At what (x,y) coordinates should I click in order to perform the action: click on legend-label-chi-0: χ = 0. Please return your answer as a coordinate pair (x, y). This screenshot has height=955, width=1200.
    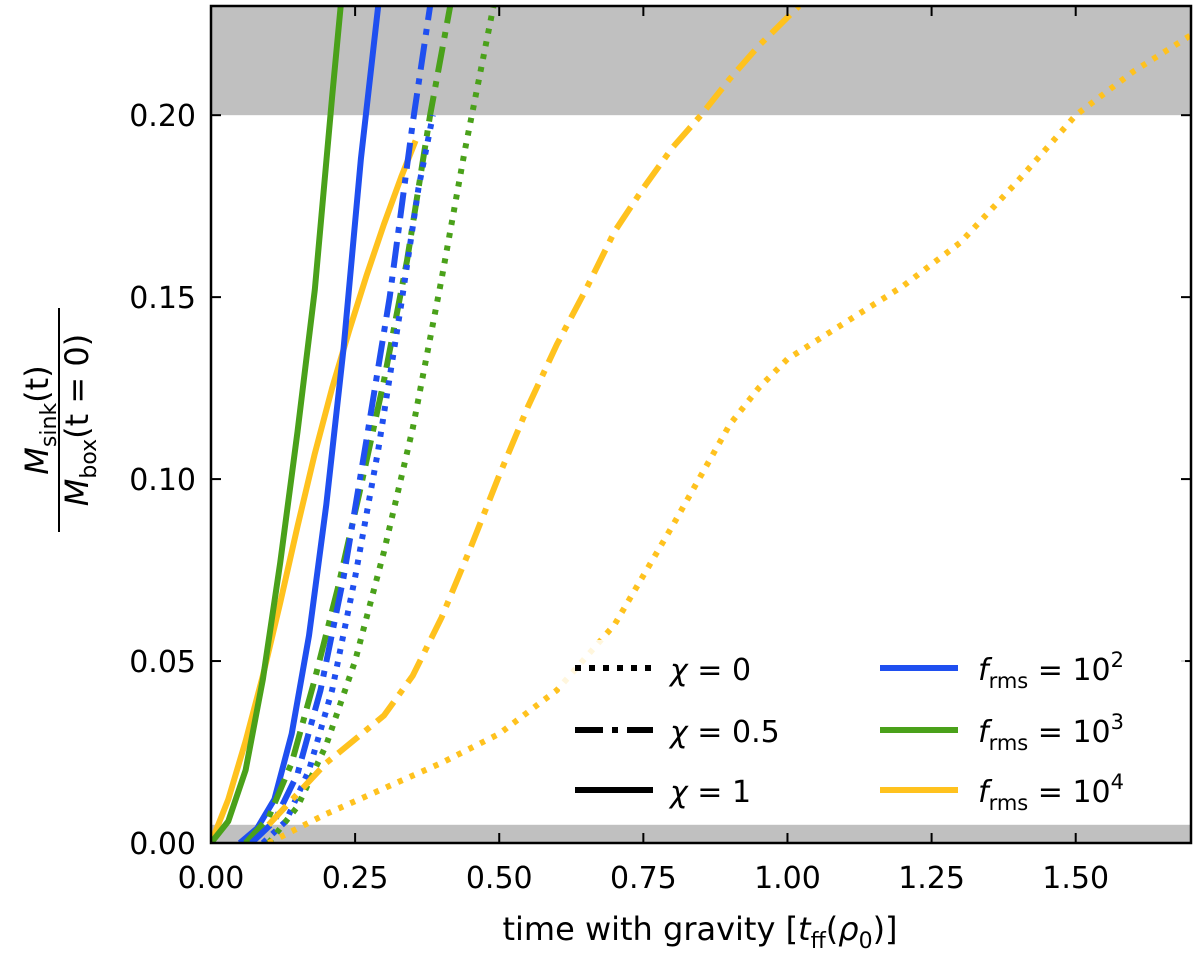
    Looking at the image, I should click on (709, 670).